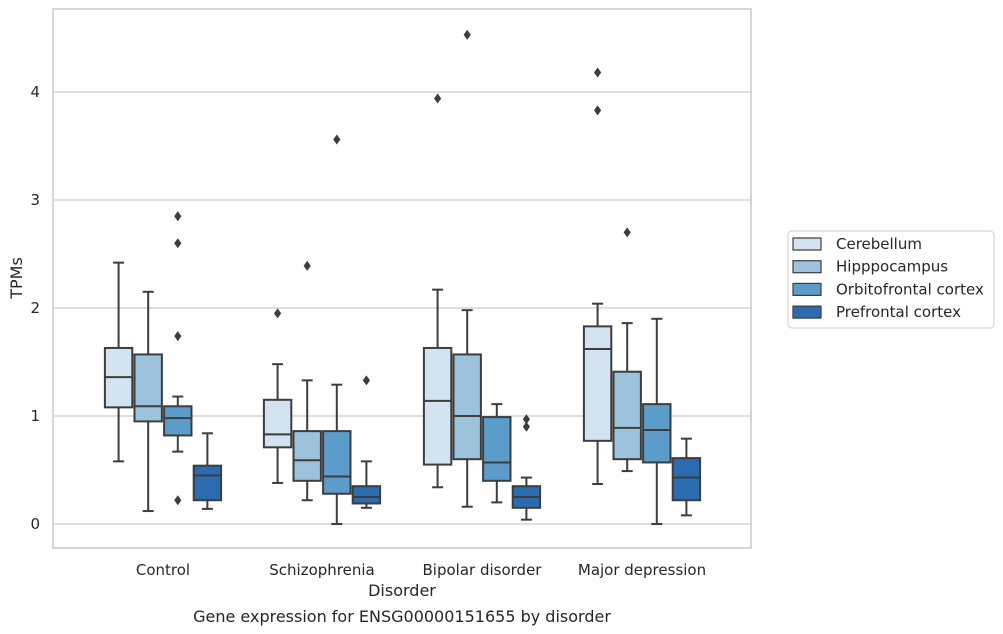 This screenshot has width=1003, height=634. I want to click on box-orbitofrontal-cortex-major-depression, so click(657, 421).